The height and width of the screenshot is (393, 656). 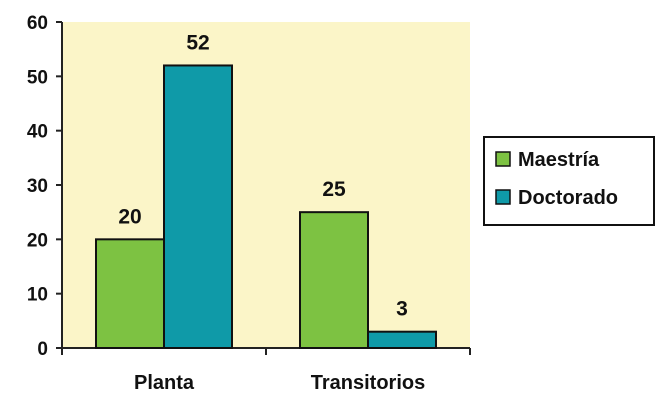 I want to click on y-tick-label: 20, so click(x=37, y=240).